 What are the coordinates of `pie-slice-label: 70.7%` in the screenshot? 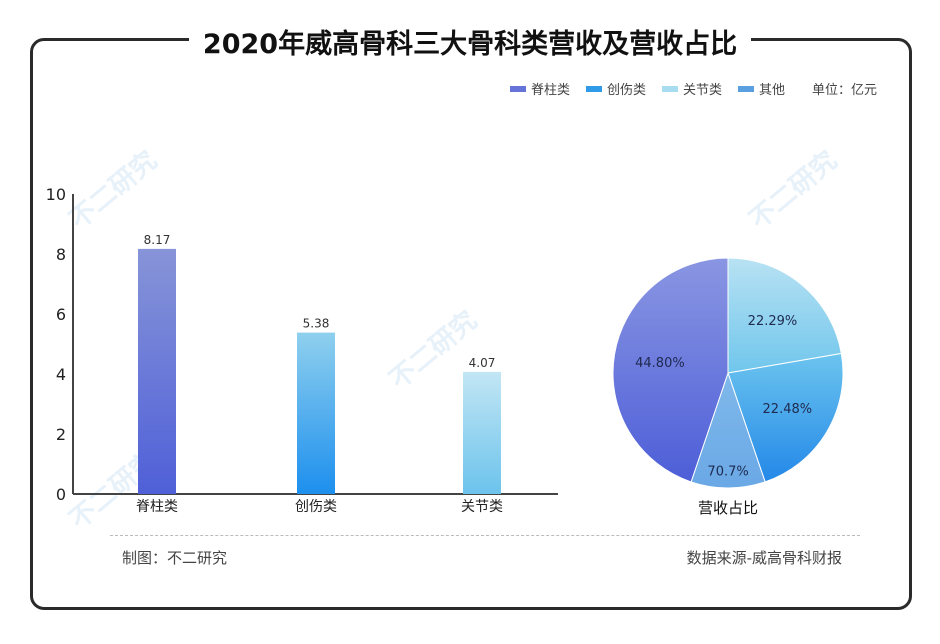 It's located at (727, 472).